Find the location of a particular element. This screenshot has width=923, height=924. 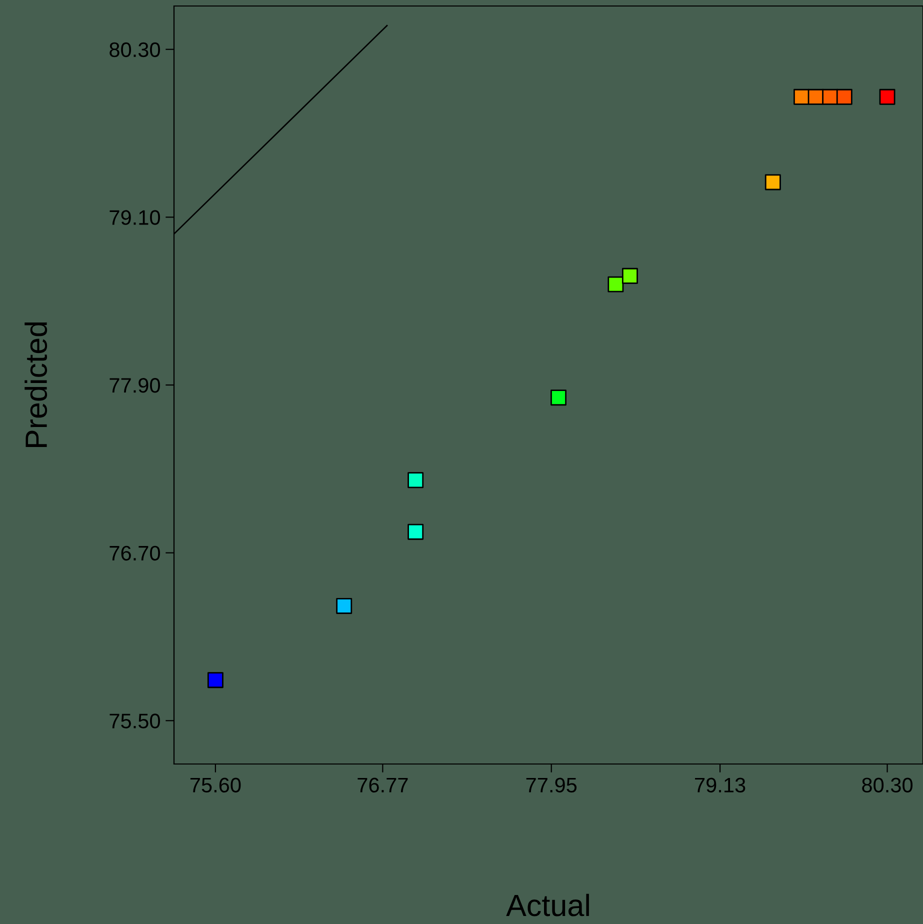

y-tick-label: 79.10 is located at coordinates (135, 217).